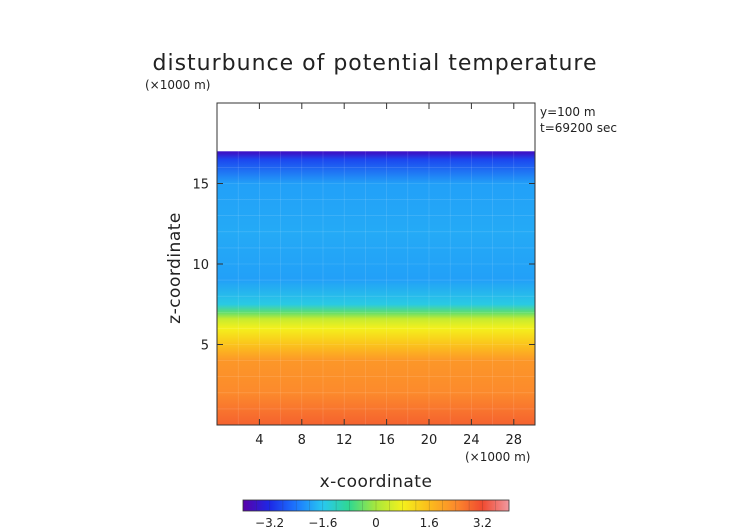 The image size is (752, 532). I want to click on annotation-y: y=100 m, so click(568, 112).